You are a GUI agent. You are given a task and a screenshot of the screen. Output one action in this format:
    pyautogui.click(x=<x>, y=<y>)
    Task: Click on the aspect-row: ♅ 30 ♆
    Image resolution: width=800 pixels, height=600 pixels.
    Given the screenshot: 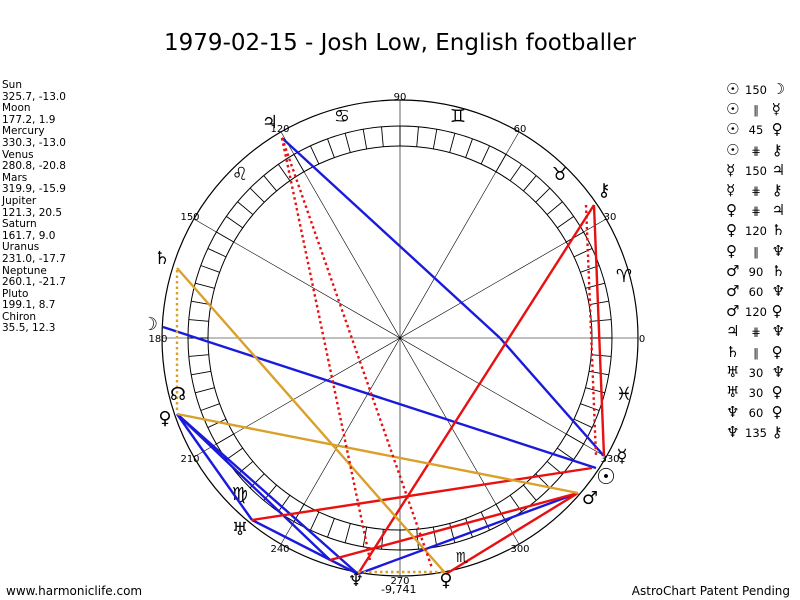 What is the action you would take?
    pyautogui.click(x=756, y=371)
    